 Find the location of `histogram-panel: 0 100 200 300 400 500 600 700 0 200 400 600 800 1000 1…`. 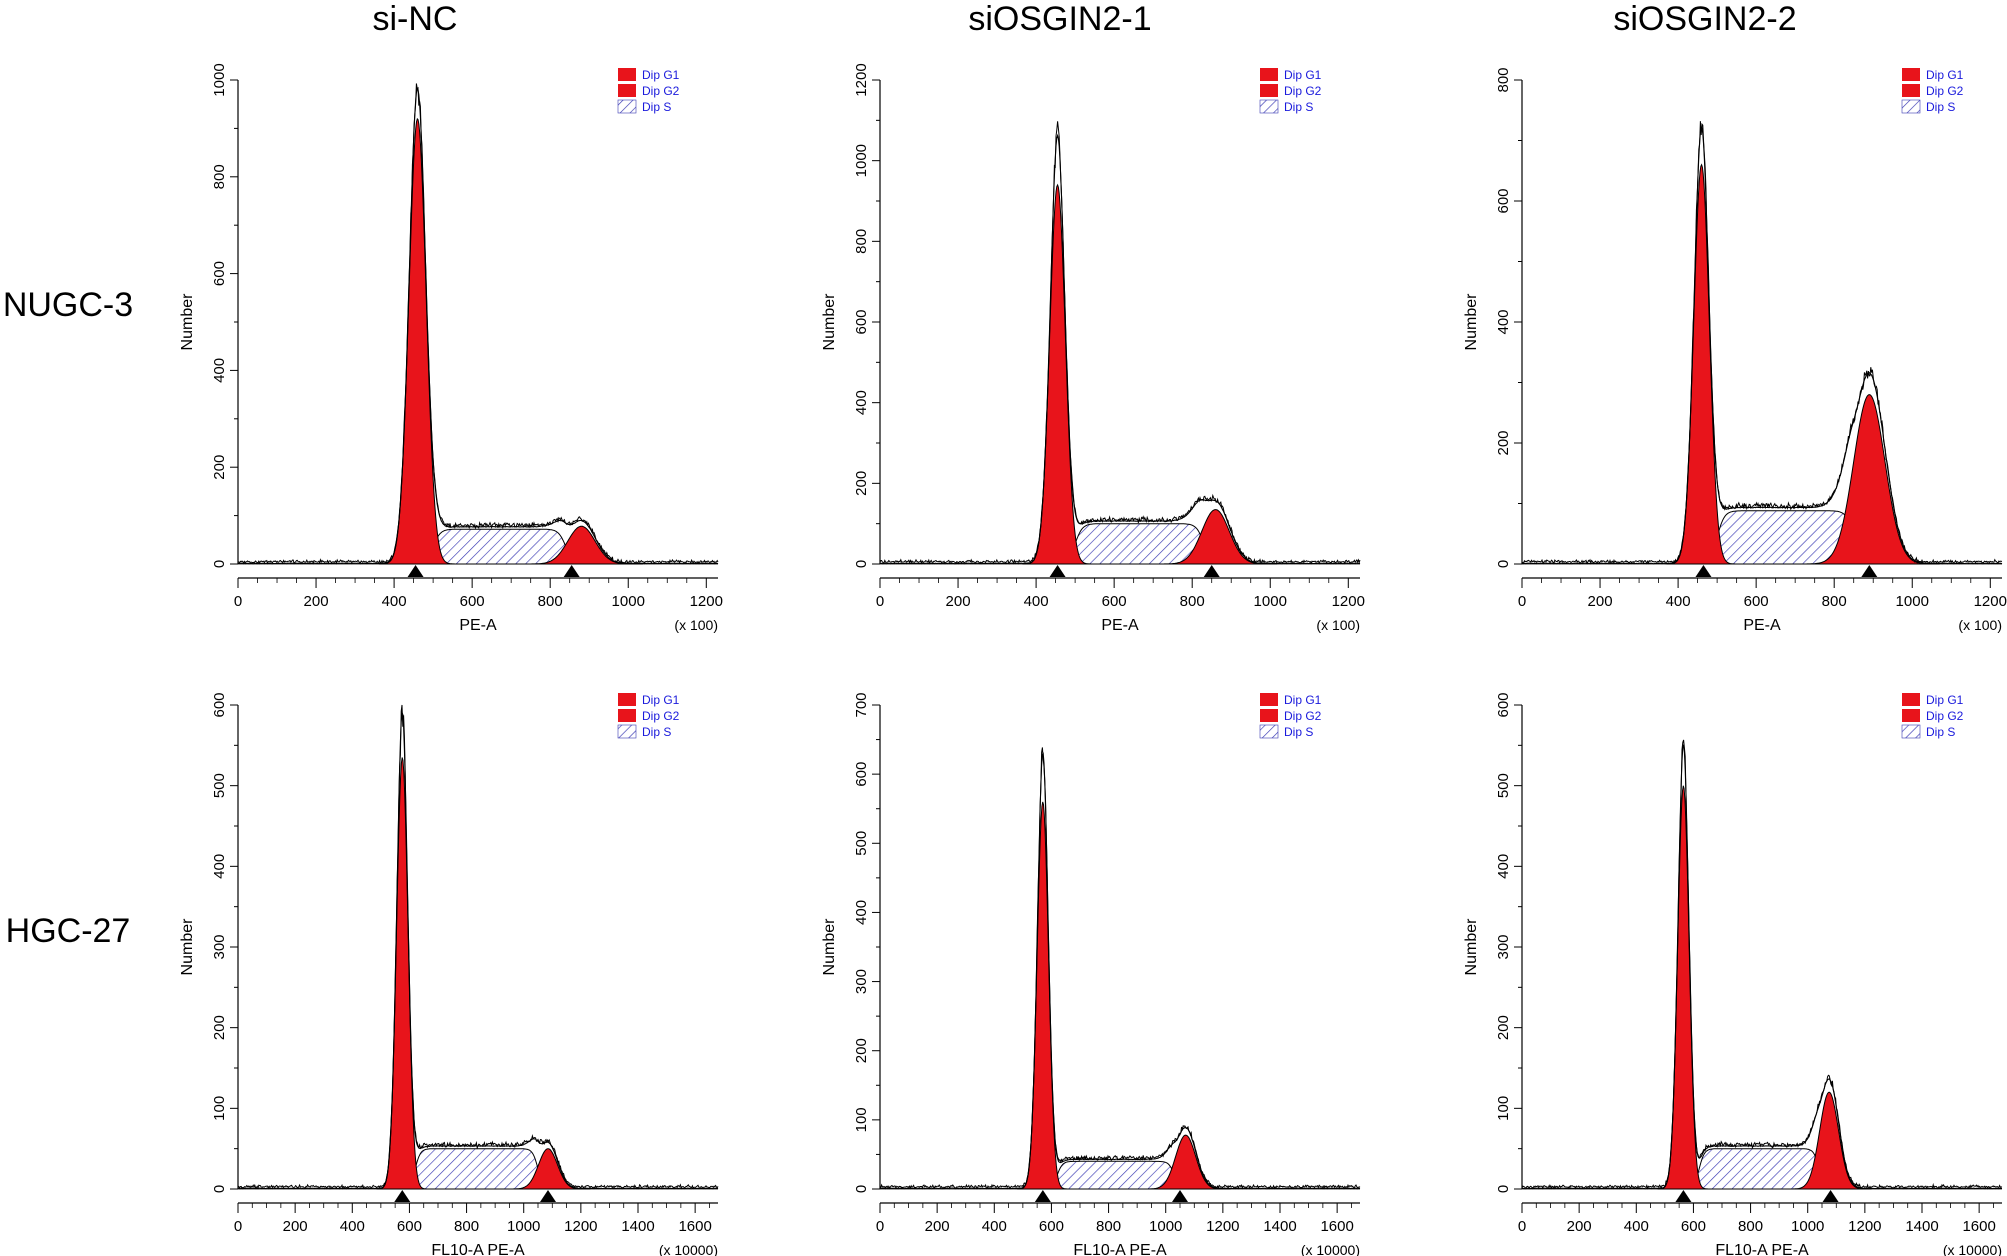

histogram-panel: 0 100 200 300 400 500 600 700 0 200 400 600 800 1000 1… is located at coordinates (1091, 974).